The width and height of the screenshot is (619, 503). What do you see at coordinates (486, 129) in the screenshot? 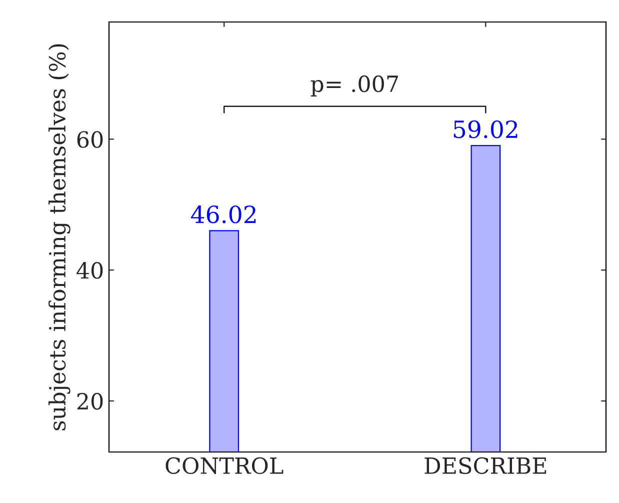
I see `data-label: 59.02` at bounding box center [486, 129].